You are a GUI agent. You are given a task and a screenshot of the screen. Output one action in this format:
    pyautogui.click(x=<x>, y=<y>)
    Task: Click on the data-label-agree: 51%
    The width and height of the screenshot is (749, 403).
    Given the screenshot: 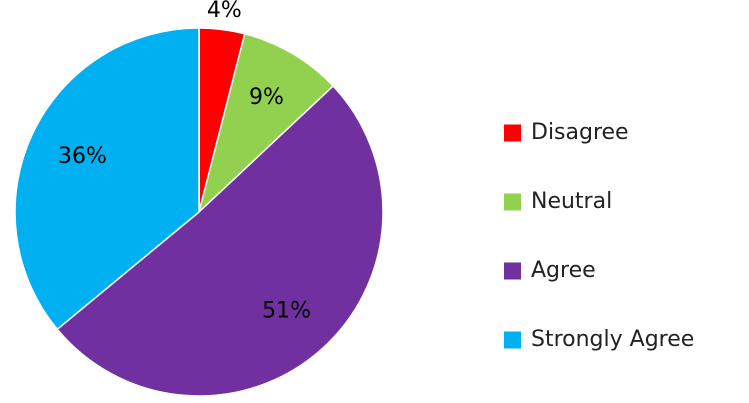 What is the action you would take?
    pyautogui.click(x=286, y=310)
    